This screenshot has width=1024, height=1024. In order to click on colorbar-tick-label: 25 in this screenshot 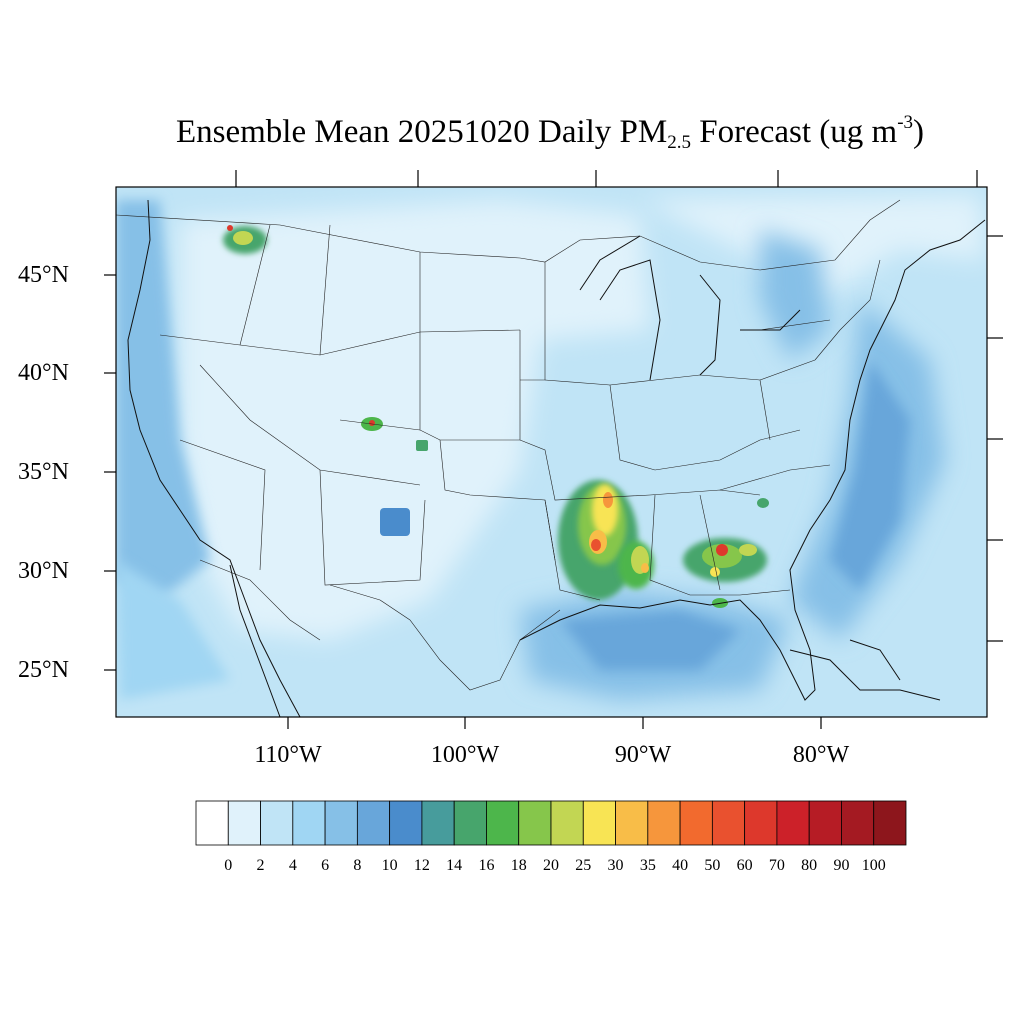, I will do `click(583, 865)`.